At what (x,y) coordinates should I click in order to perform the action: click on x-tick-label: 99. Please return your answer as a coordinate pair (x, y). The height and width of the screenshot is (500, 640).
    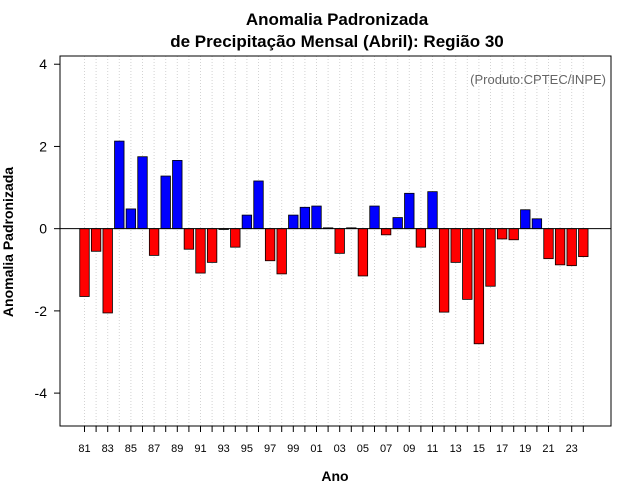
    Looking at the image, I should click on (293, 449).